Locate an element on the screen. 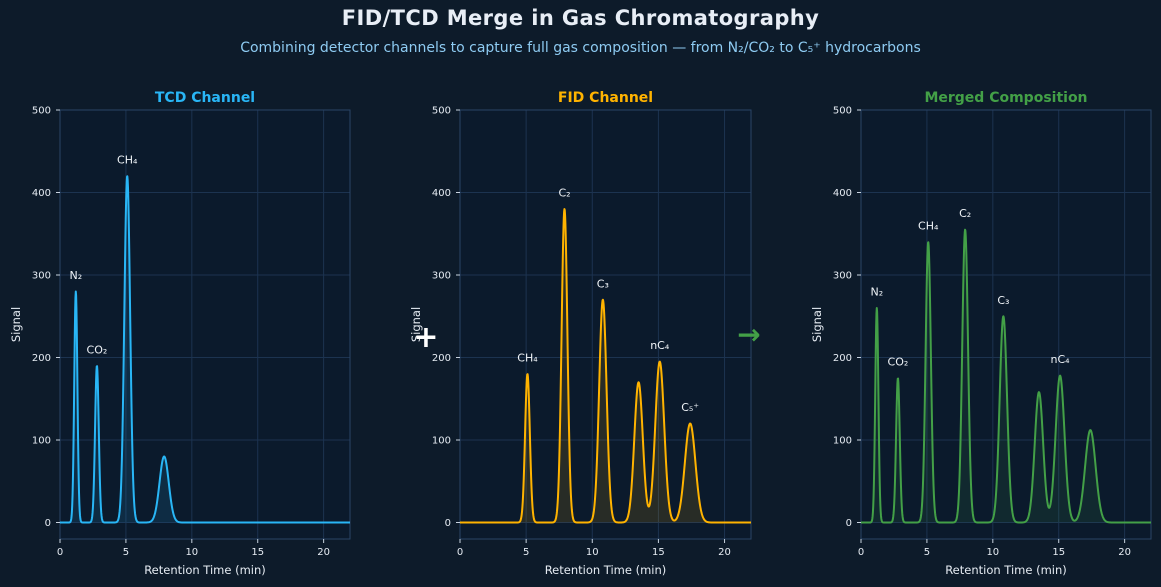 Image resolution: width=1161 pixels, height=587 pixels. panel-title: Merged Composition is located at coordinates (1005, 98).